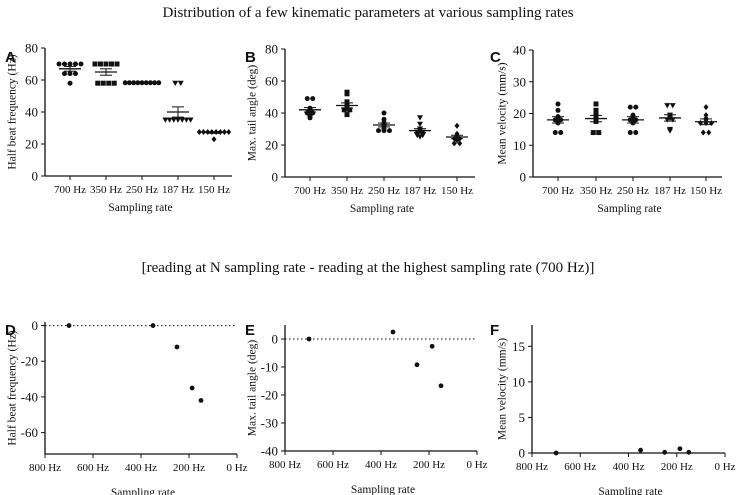 This screenshot has width=736, height=495. Describe the element at coordinates (271, 81) in the screenshot. I see `y-tick-label: 60` at that location.